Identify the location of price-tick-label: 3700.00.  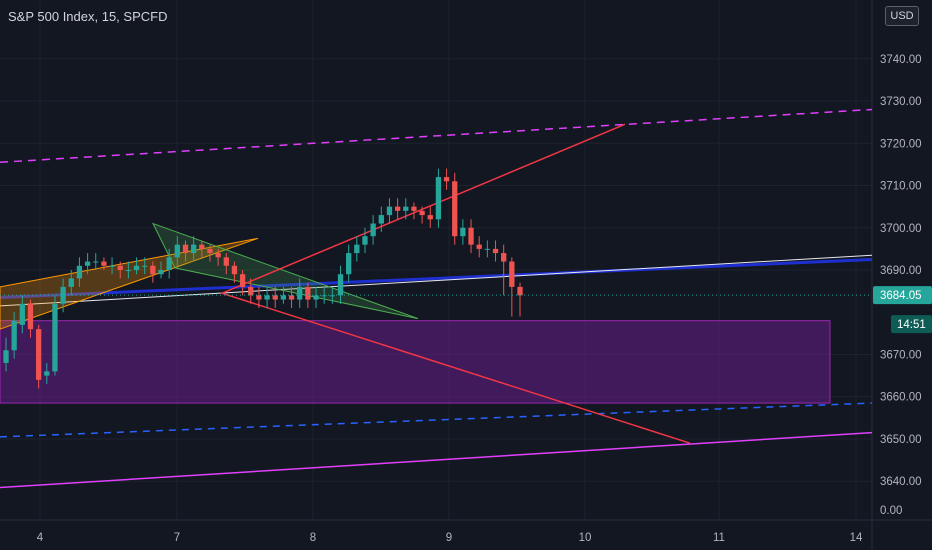
(901, 229).